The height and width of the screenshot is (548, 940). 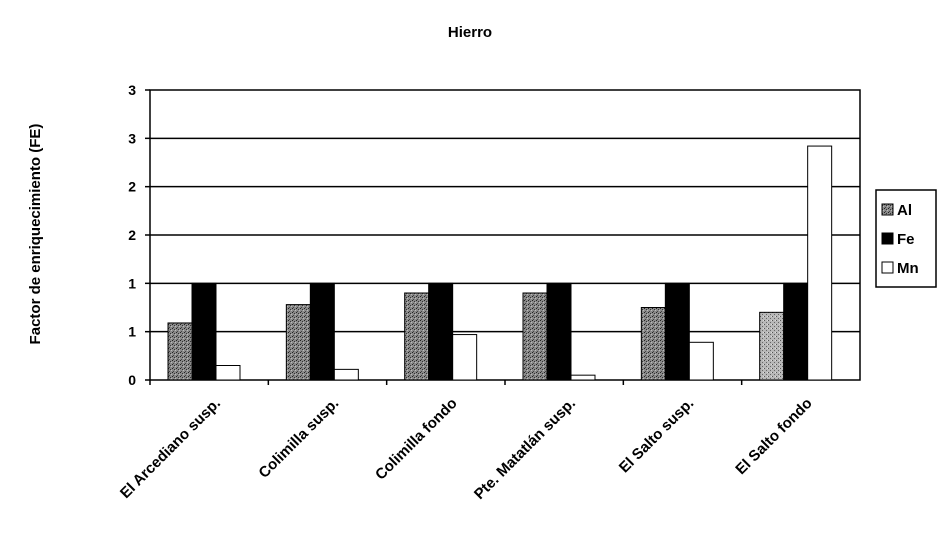 What do you see at coordinates (773, 436) in the screenshot?
I see `x-category-label: El Salto fondo` at bounding box center [773, 436].